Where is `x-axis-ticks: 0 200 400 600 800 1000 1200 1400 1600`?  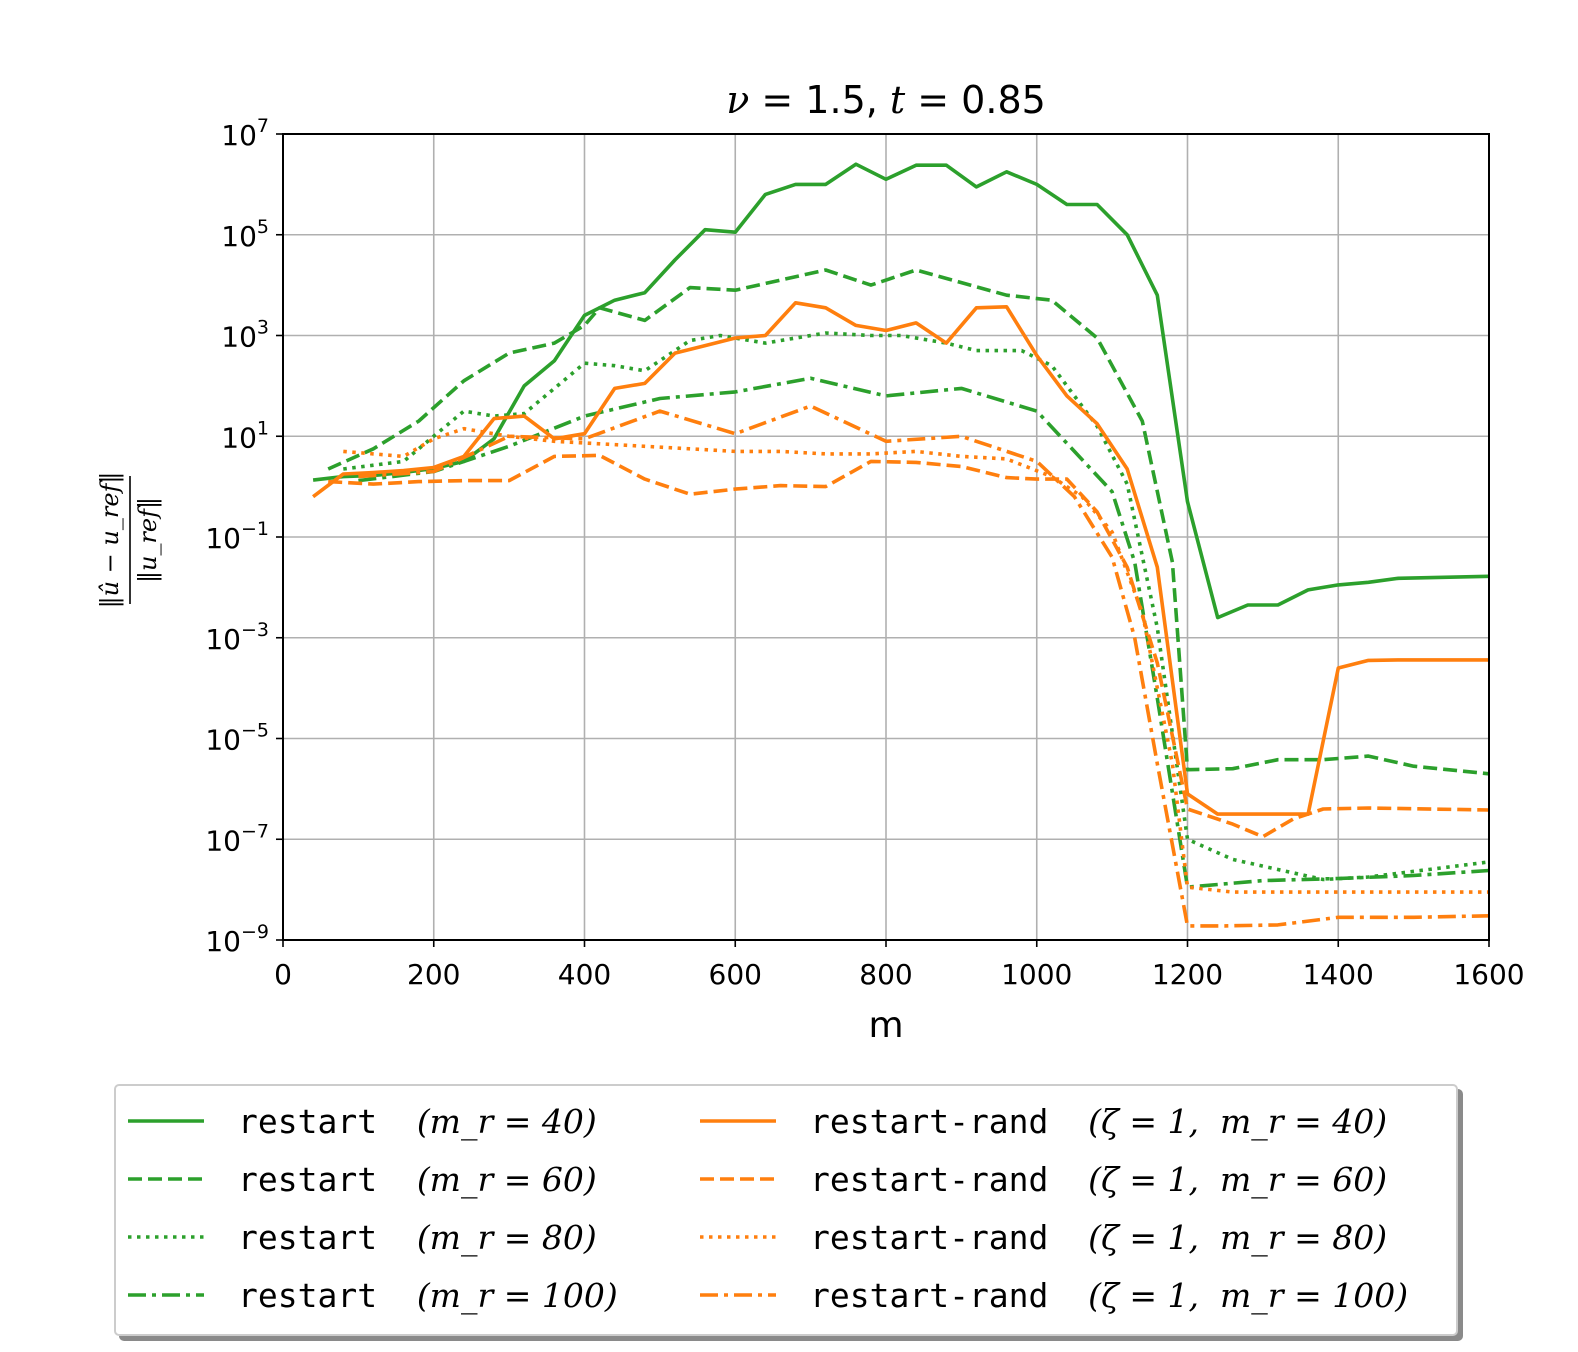
x-axis-ticks: 0 200 400 600 800 1000 1200 1400 1600 is located at coordinates (899, 965).